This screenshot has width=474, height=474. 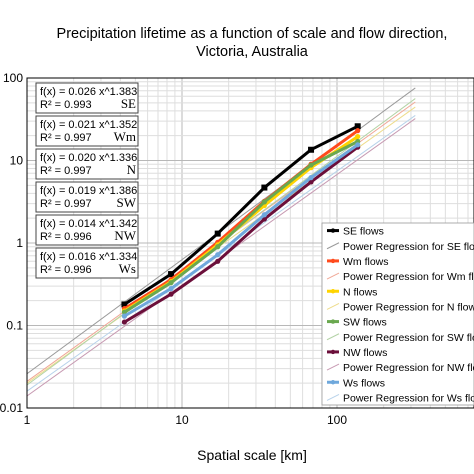 I want to click on y-tick-label: 0.1, so click(x=14, y=326).